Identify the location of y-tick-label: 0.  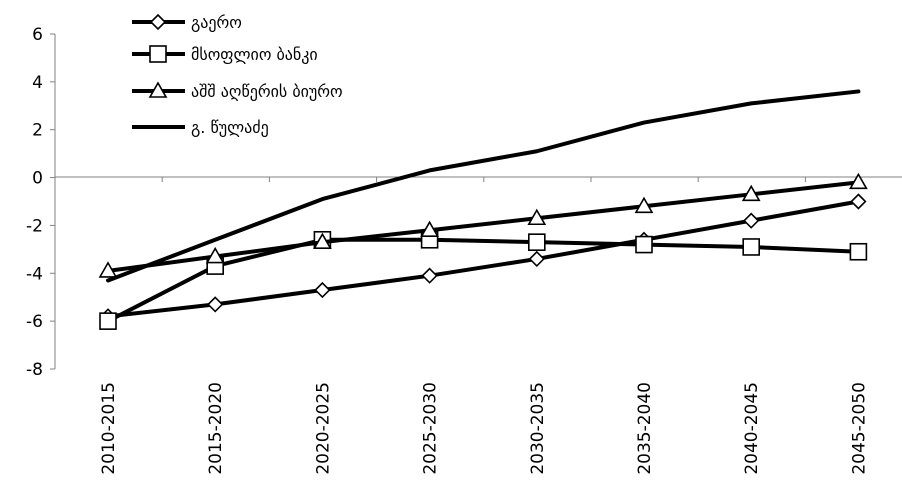
(37, 179).